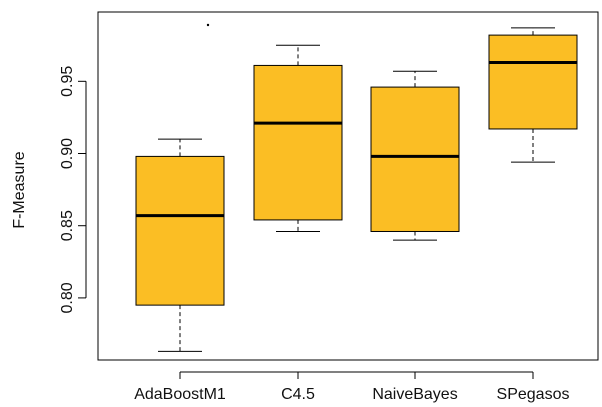 The height and width of the screenshot is (407, 602). I want to click on y-tick-label: 0.95, so click(67, 81).